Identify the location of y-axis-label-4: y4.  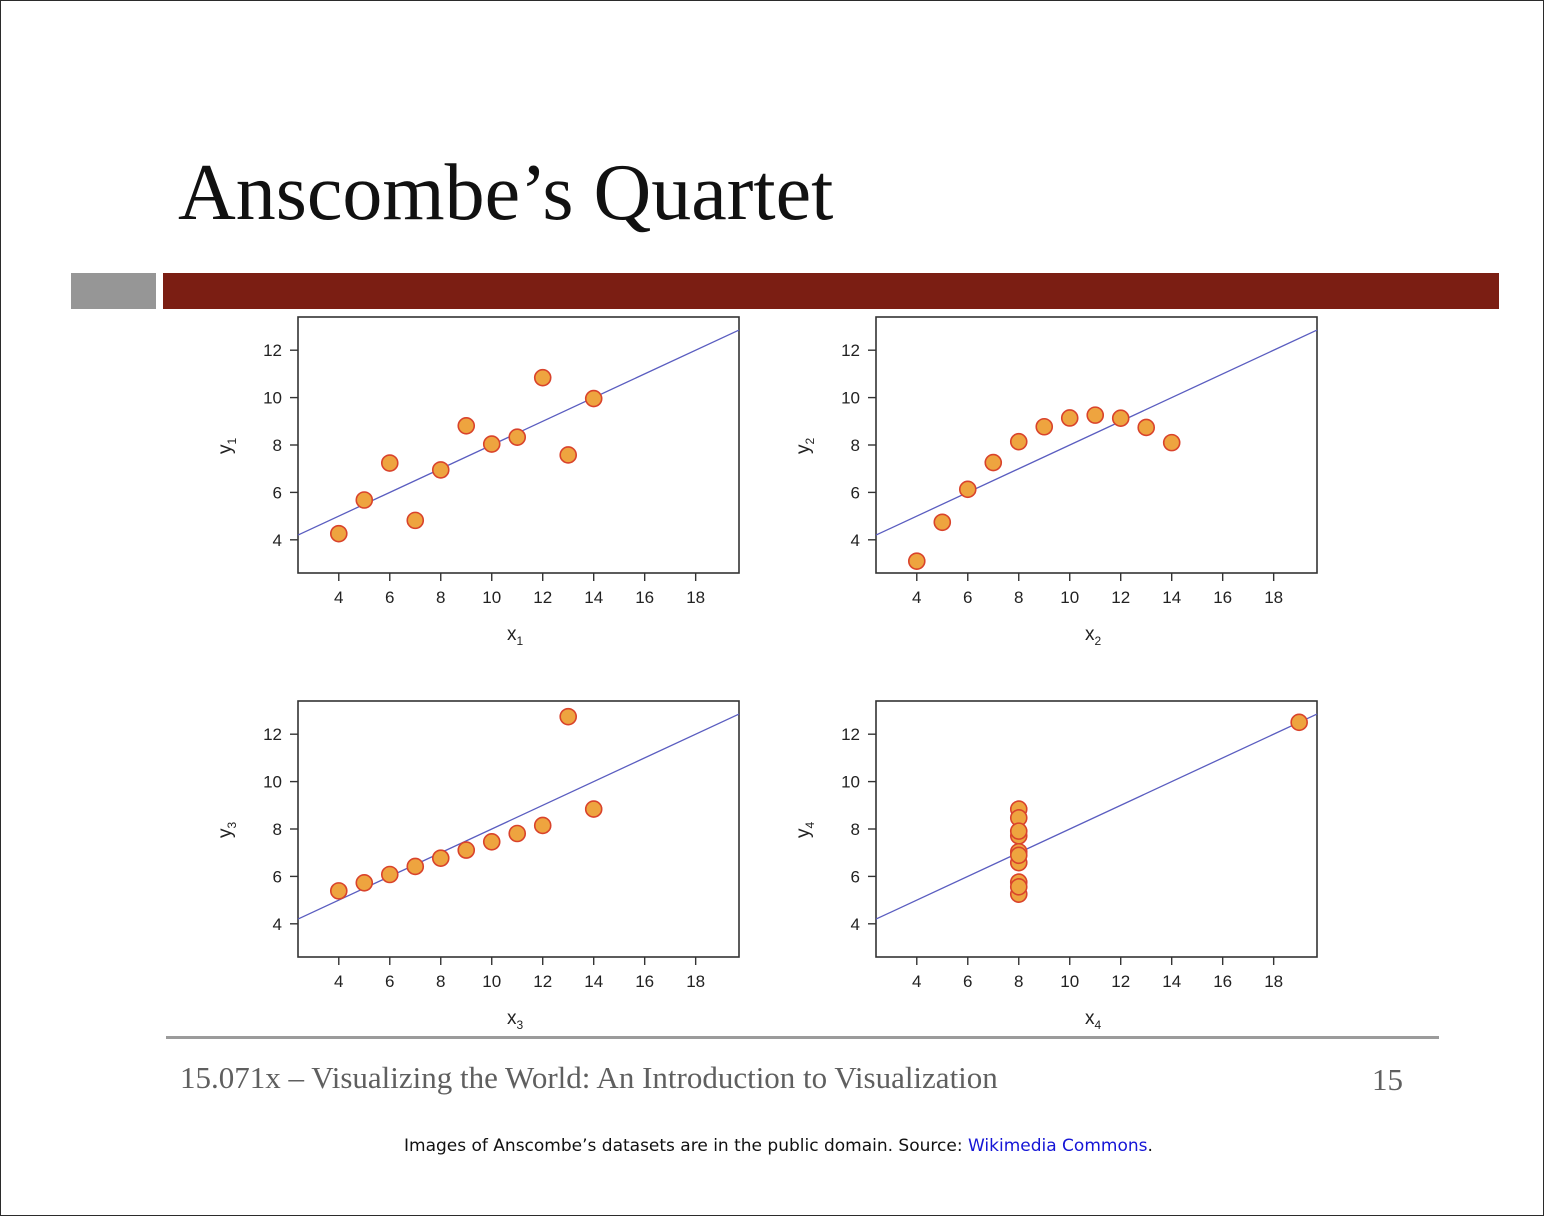
(805, 829).